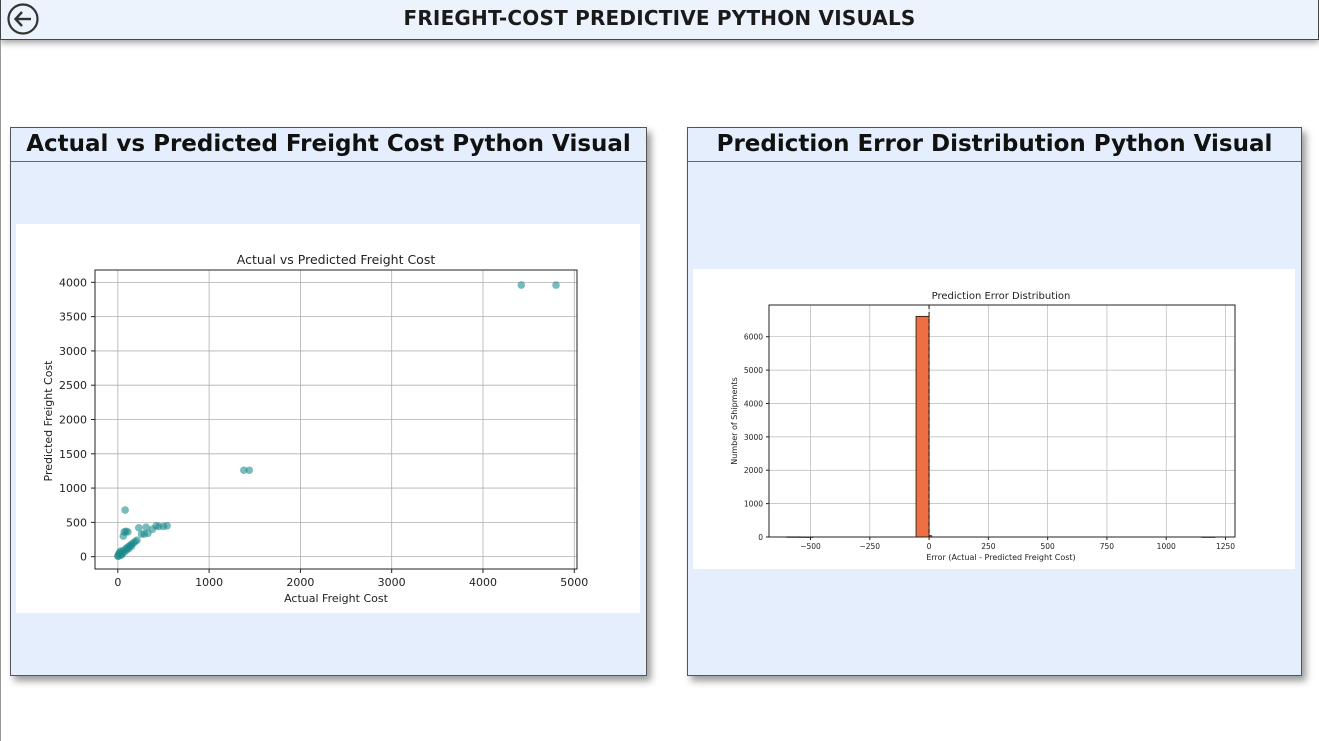 Image resolution: width=1319 pixels, height=741 pixels. What do you see at coordinates (73, 282) in the screenshot?
I see `scatter-y-tick-label: 4000` at bounding box center [73, 282].